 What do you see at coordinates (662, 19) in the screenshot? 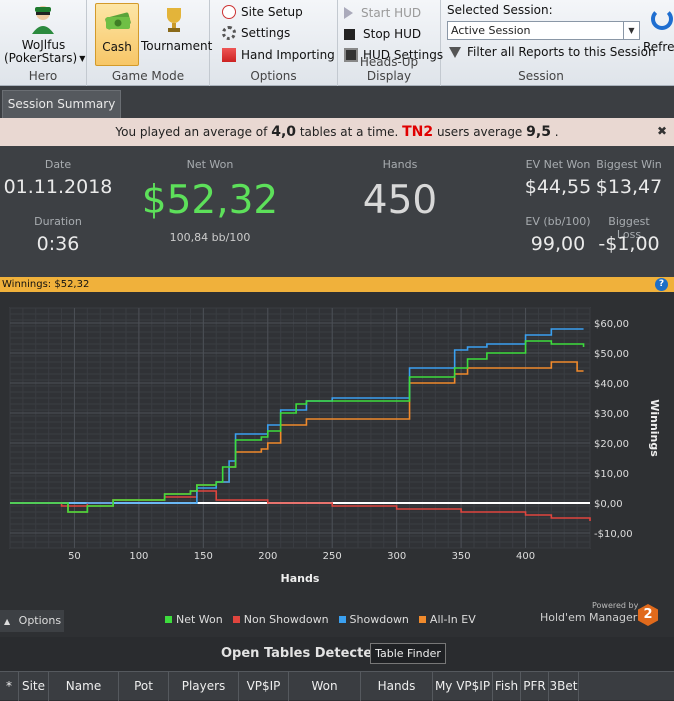
I see `refresh-icon` at bounding box center [662, 19].